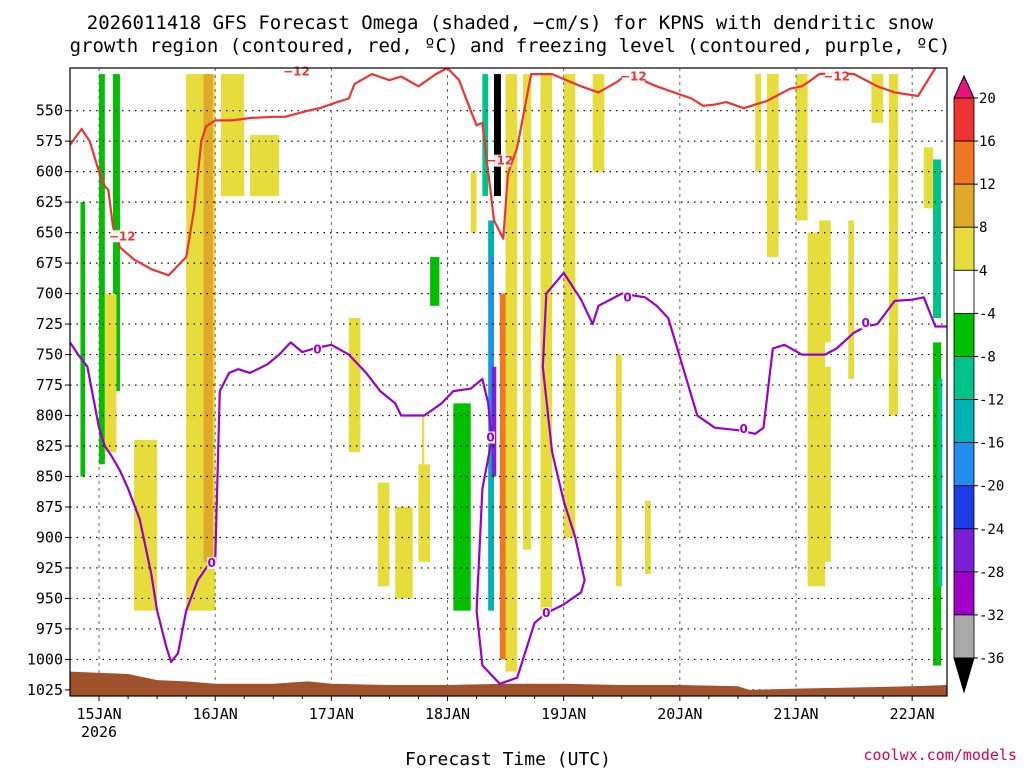  Describe the element at coordinates (49, 416) in the screenshot. I see `y-tick-label: 800` at that location.